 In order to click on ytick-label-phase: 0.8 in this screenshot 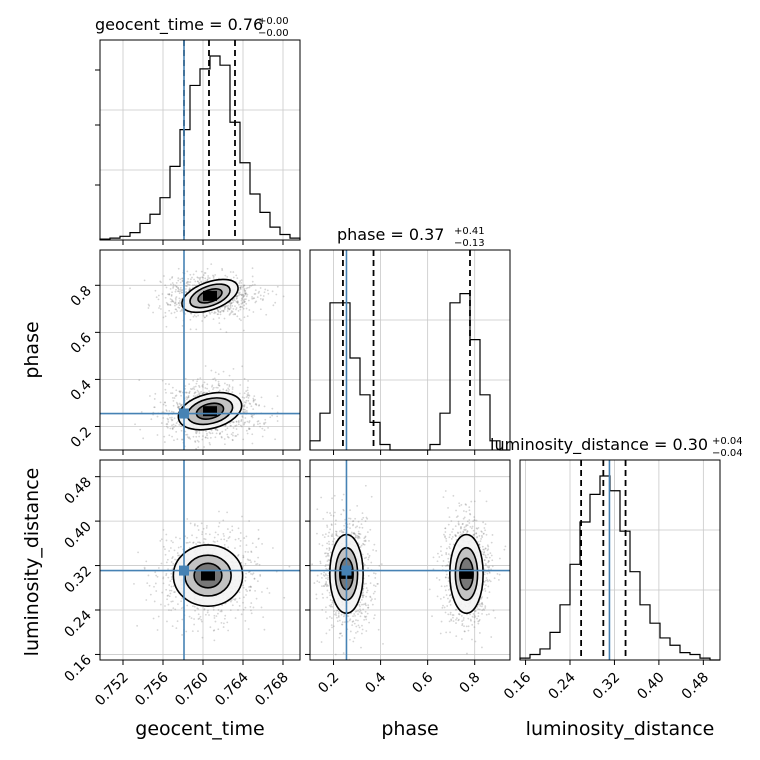, I will do `click(81, 296)`.